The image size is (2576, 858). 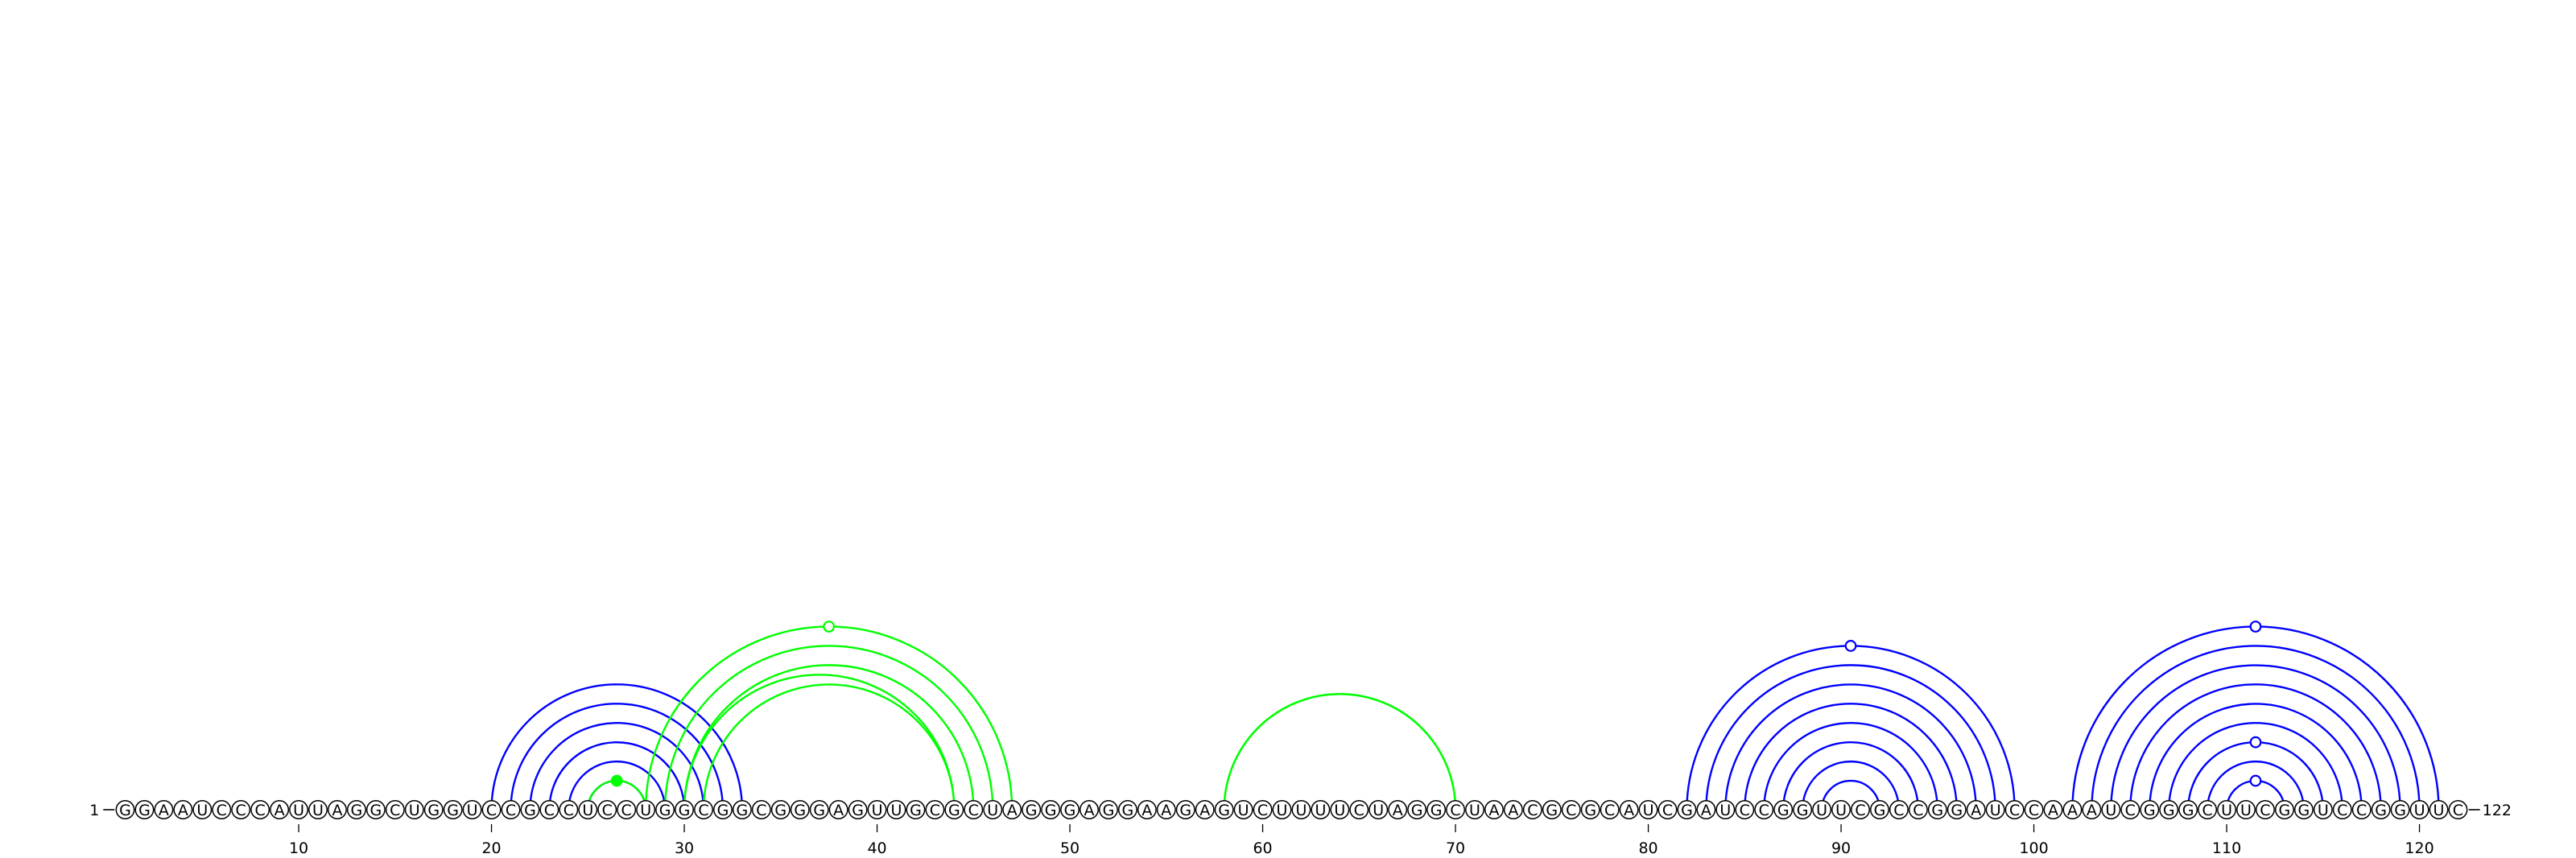 What do you see at coordinates (829, 627) in the screenshot?
I see `arc-apex-marker` at bounding box center [829, 627].